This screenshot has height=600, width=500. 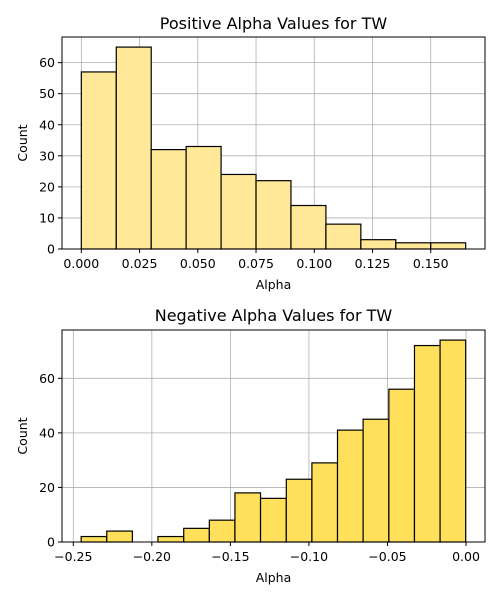 I want to click on chart-title: Negative Alpha Values for TW, so click(x=274, y=315).